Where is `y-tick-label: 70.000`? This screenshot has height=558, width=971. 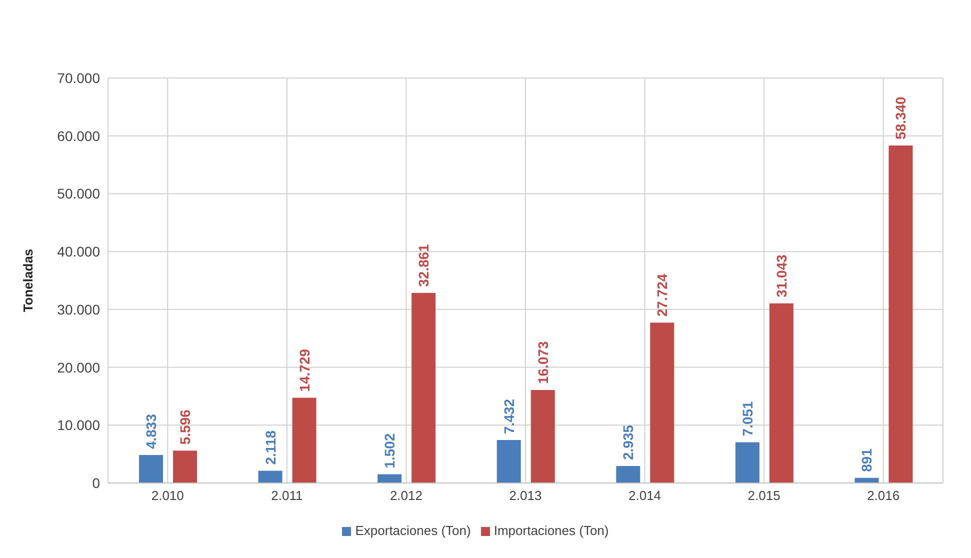
y-tick-label: 70.000 is located at coordinates (78, 78).